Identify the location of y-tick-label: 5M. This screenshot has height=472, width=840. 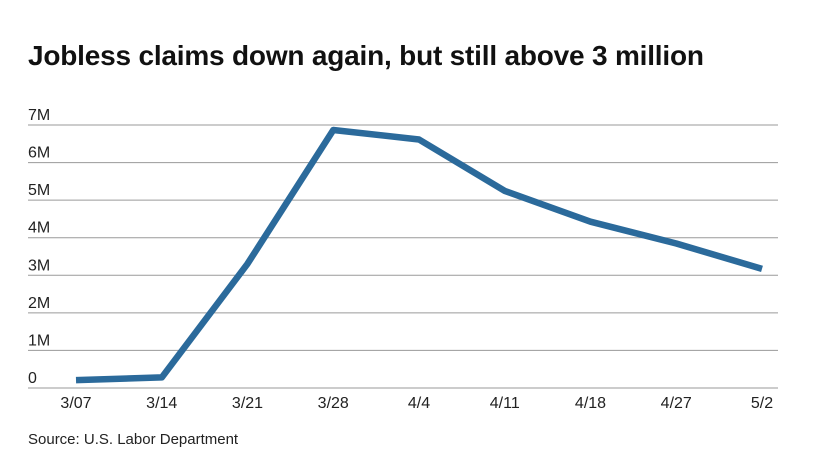
(39, 190).